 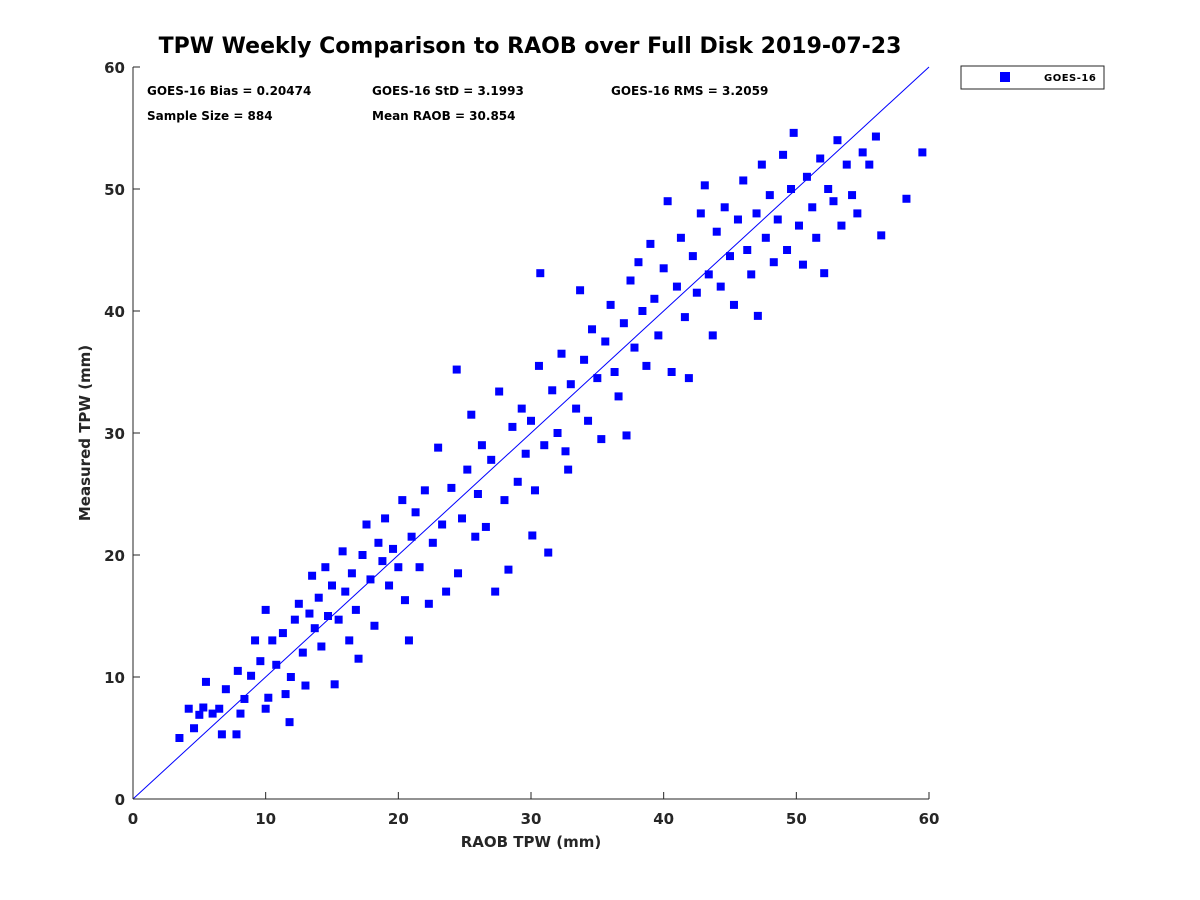 I want to click on x-tick-label: 20, so click(x=398, y=819).